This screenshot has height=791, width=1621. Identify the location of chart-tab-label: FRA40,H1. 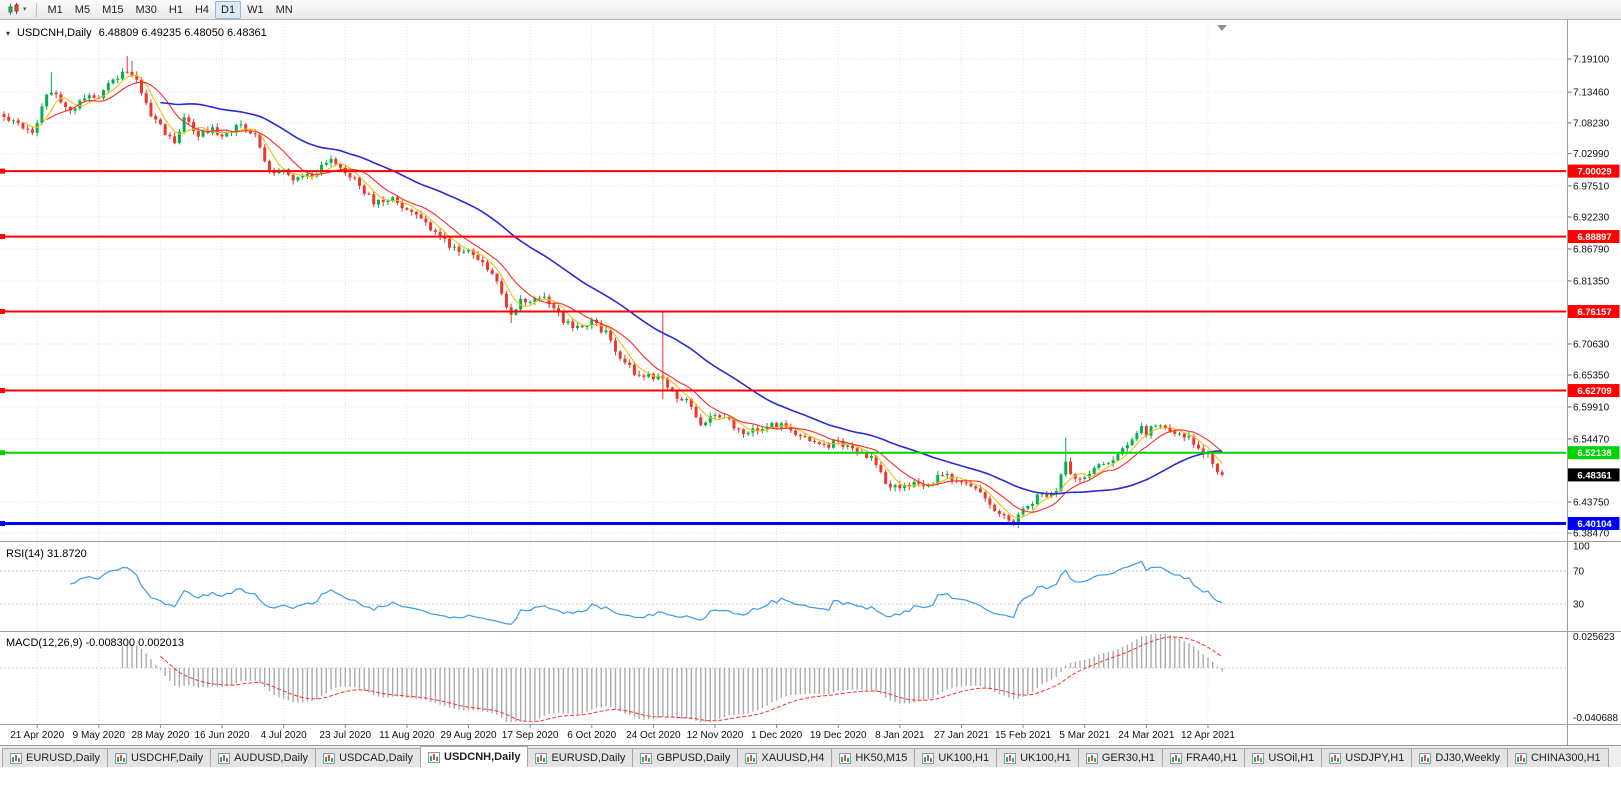
(1212, 758).